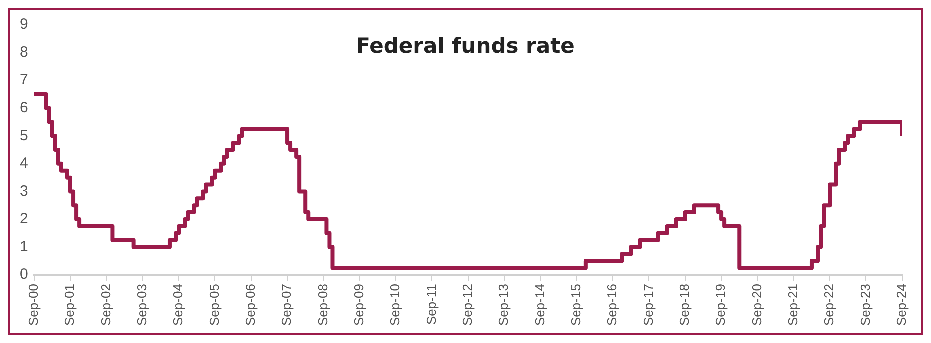 The height and width of the screenshot is (343, 931). What do you see at coordinates (395, 305) in the screenshot?
I see `x-tick-label: Sep-10` at bounding box center [395, 305].